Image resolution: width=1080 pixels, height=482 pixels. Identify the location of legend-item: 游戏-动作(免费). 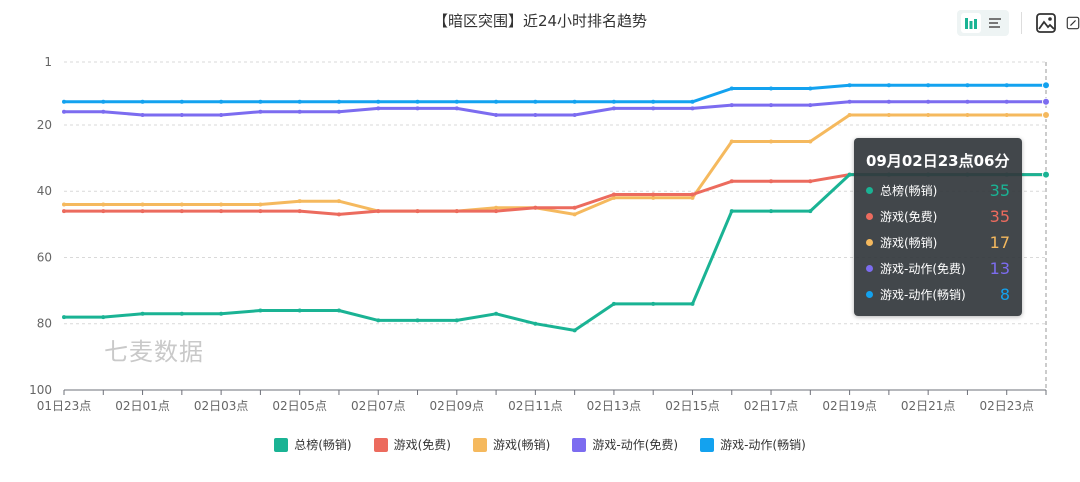
(625, 444).